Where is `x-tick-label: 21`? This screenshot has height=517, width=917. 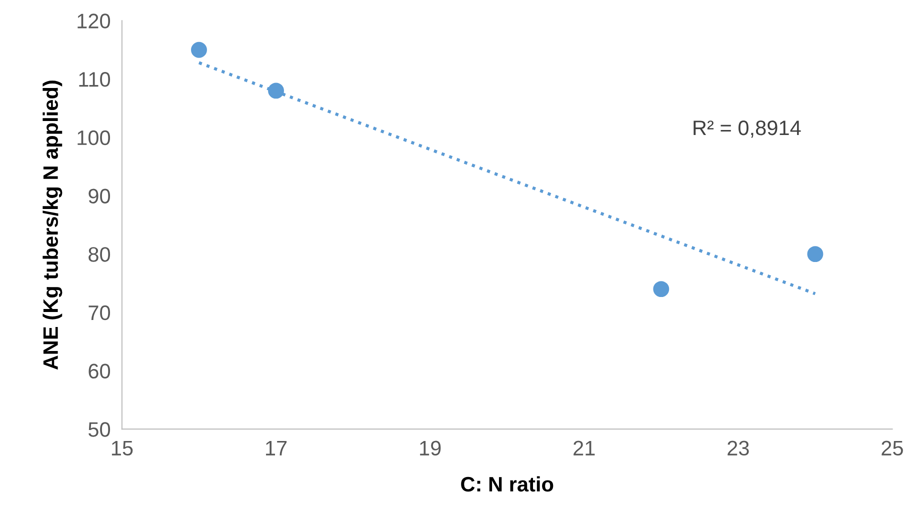 x-tick-label: 21 is located at coordinates (584, 448).